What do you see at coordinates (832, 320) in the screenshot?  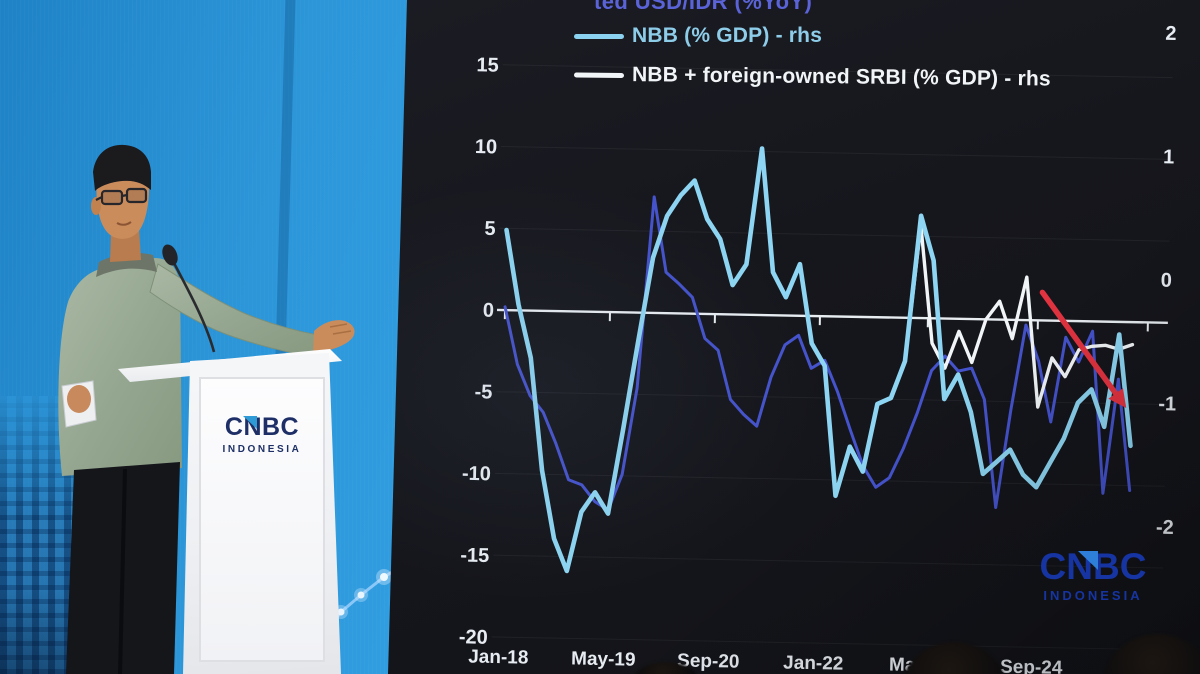 I see `x-axis` at bounding box center [832, 320].